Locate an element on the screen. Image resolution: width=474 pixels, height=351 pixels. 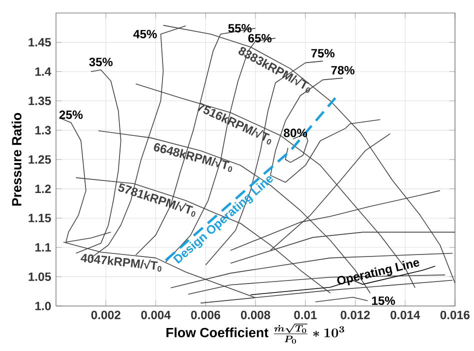
y-tick-label: 1.35 is located at coordinates (39, 101).